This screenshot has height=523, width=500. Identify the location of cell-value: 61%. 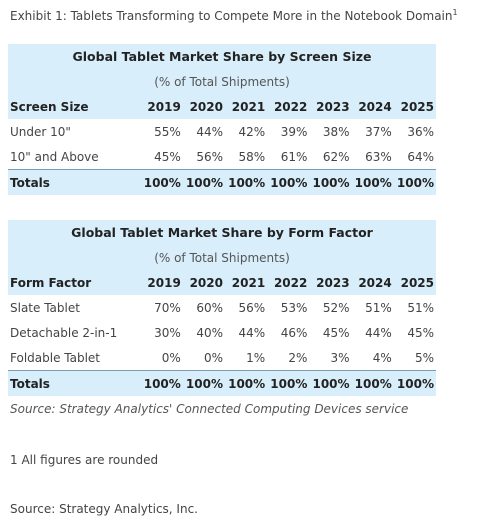
(294, 156).